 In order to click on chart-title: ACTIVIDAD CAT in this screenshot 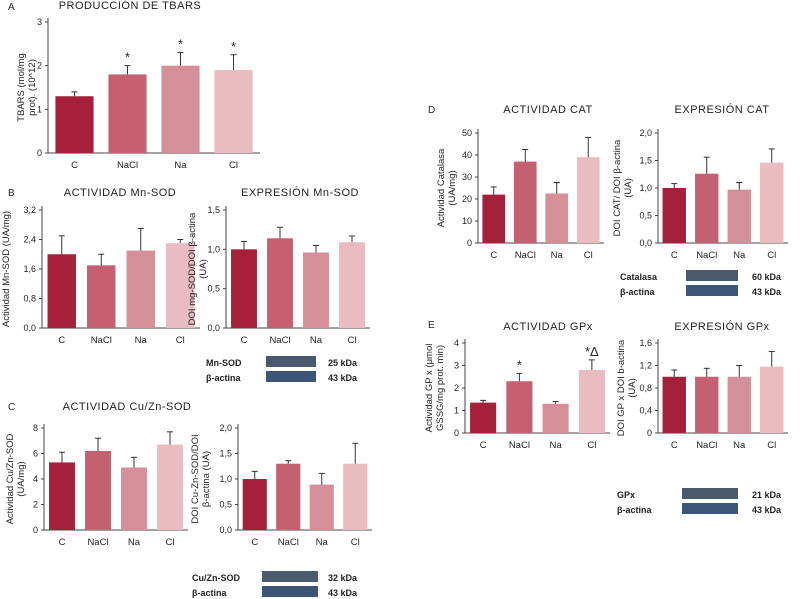, I will do `click(547, 110)`.